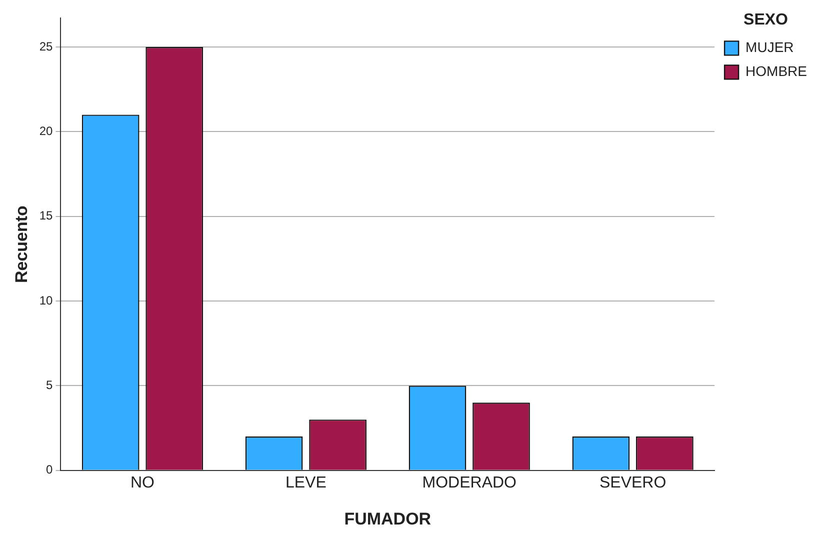 The height and width of the screenshot is (542, 829). What do you see at coordinates (766, 19) in the screenshot?
I see `legend-title: SEXO` at bounding box center [766, 19].